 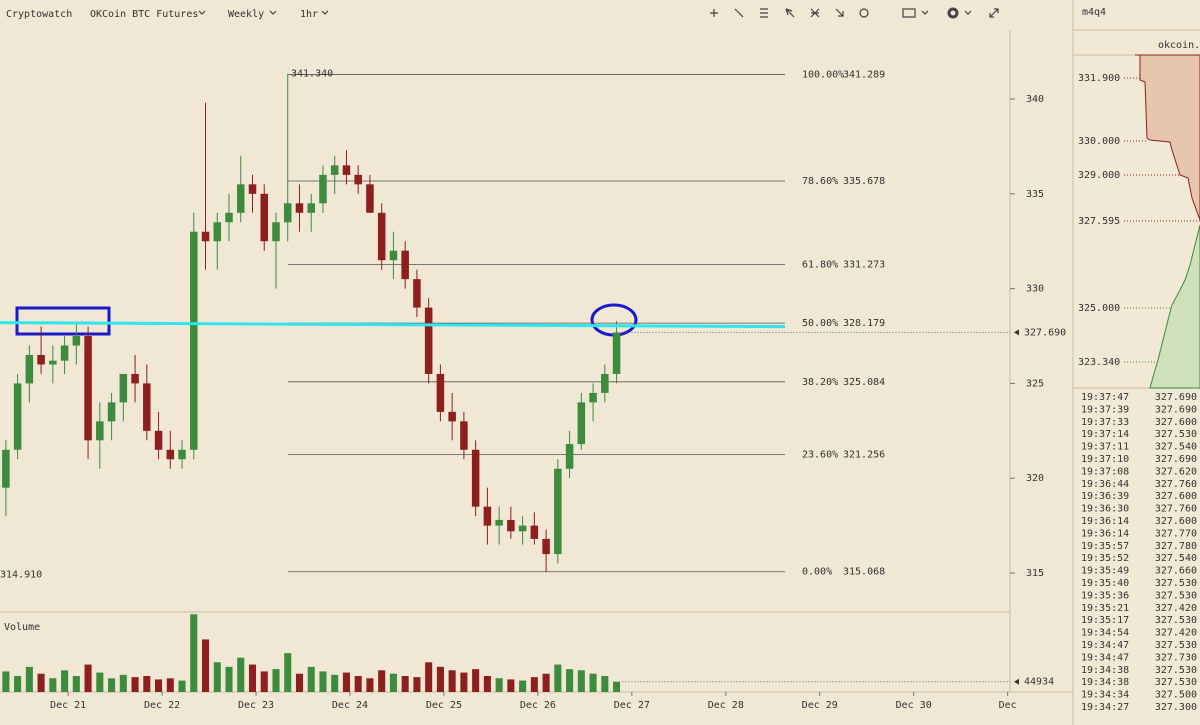 I want to click on annotation-box, so click(x=63, y=321).